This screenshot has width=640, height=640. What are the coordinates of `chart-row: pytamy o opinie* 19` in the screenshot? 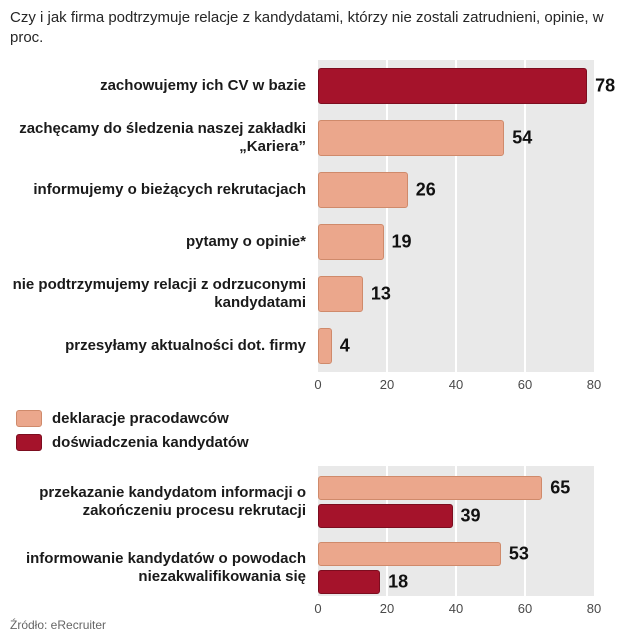 It's located at (320, 242).